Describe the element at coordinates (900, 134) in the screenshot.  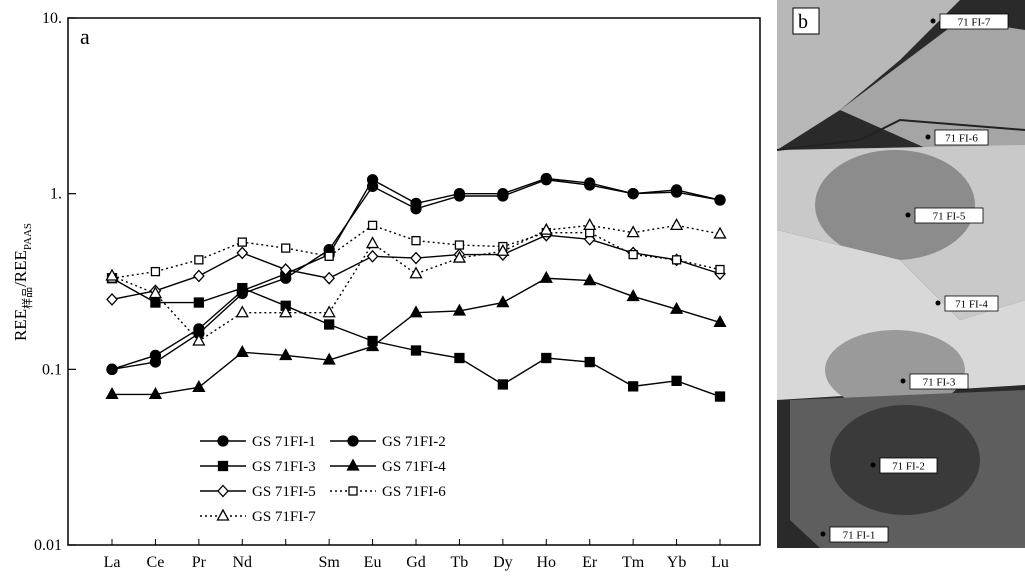
I see `crack` at that location.